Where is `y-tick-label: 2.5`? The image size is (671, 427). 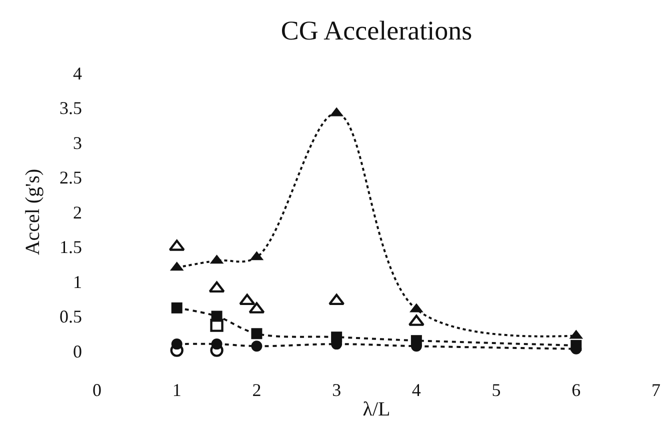
y-tick-label: 2.5 is located at coordinates (71, 178).